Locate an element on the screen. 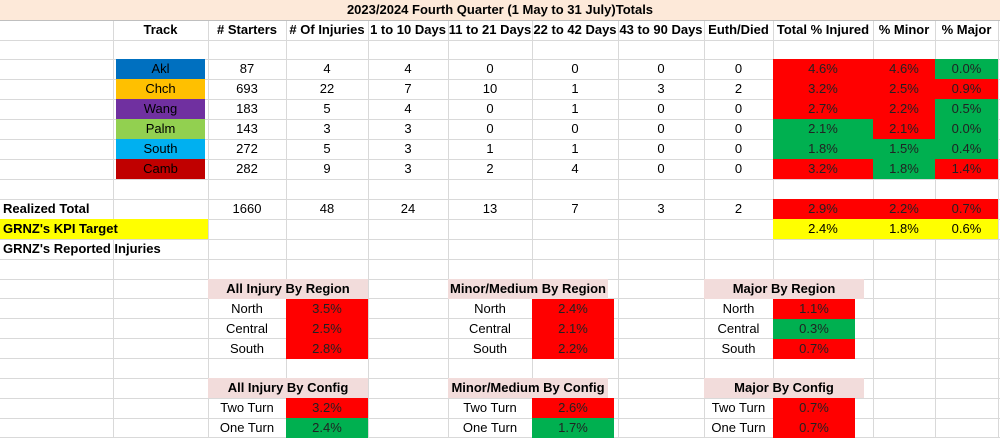 The width and height of the screenshot is (1000, 438). config-table-row-value: 2.6% is located at coordinates (573, 408).